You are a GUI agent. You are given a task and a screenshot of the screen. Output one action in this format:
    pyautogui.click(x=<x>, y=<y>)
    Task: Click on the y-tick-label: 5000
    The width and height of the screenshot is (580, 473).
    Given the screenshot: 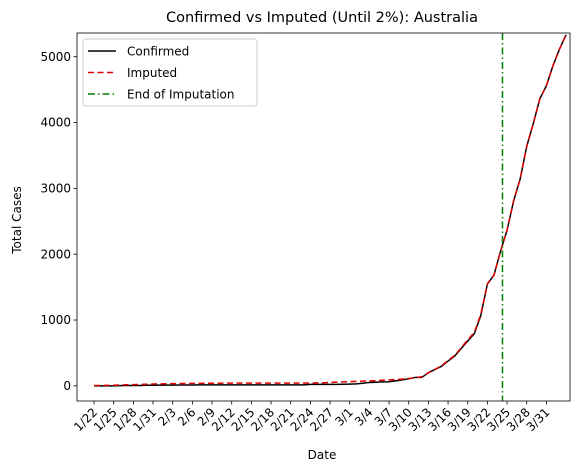 What is the action you would take?
    pyautogui.click(x=55, y=57)
    